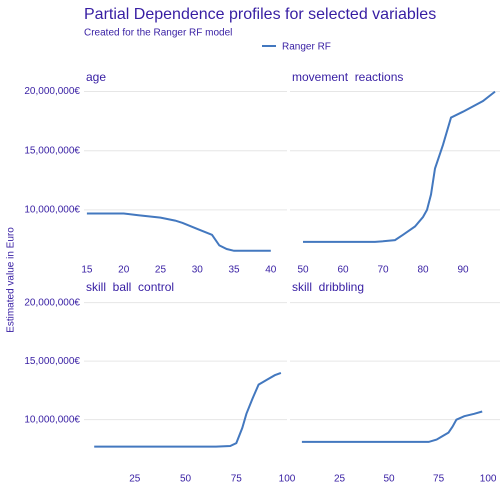 Image resolution: width=504 pixels, height=504 pixels. What do you see at coordinates (11, 280) in the screenshot?
I see `y-axis-label: Estimated value in Euro` at bounding box center [11, 280].